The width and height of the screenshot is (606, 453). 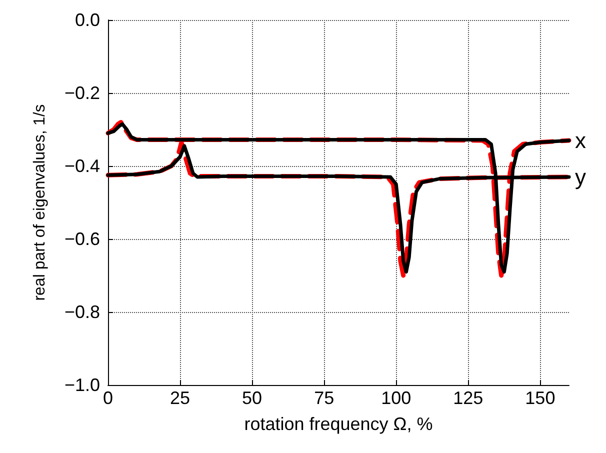 What do you see at coordinates (324, 398) in the screenshot?
I see `x-tick-label: 75` at bounding box center [324, 398].